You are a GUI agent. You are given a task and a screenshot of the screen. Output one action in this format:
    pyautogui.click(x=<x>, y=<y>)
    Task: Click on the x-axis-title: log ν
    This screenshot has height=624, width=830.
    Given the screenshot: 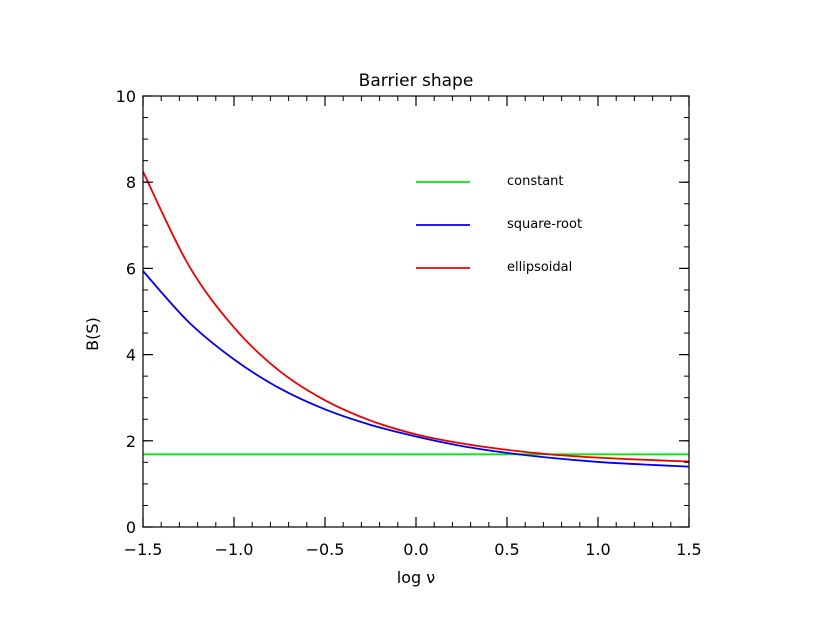 What is the action you would take?
    pyautogui.click(x=416, y=577)
    